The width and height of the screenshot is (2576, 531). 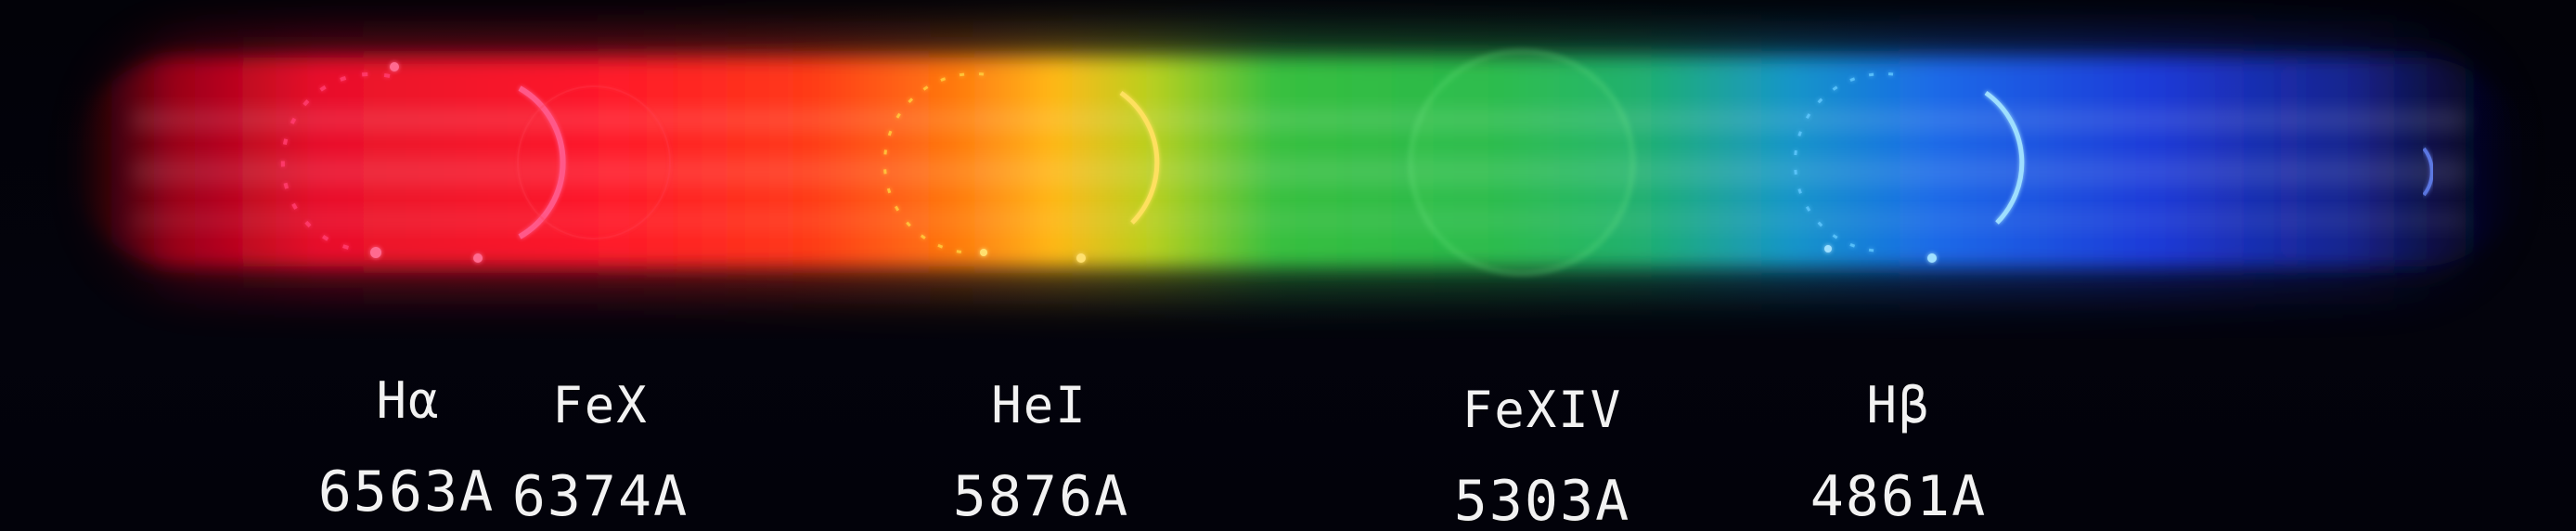 What do you see at coordinates (1898, 405) in the screenshot?
I see `label-h-beta-name: Hβ` at bounding box center [1898, 405].